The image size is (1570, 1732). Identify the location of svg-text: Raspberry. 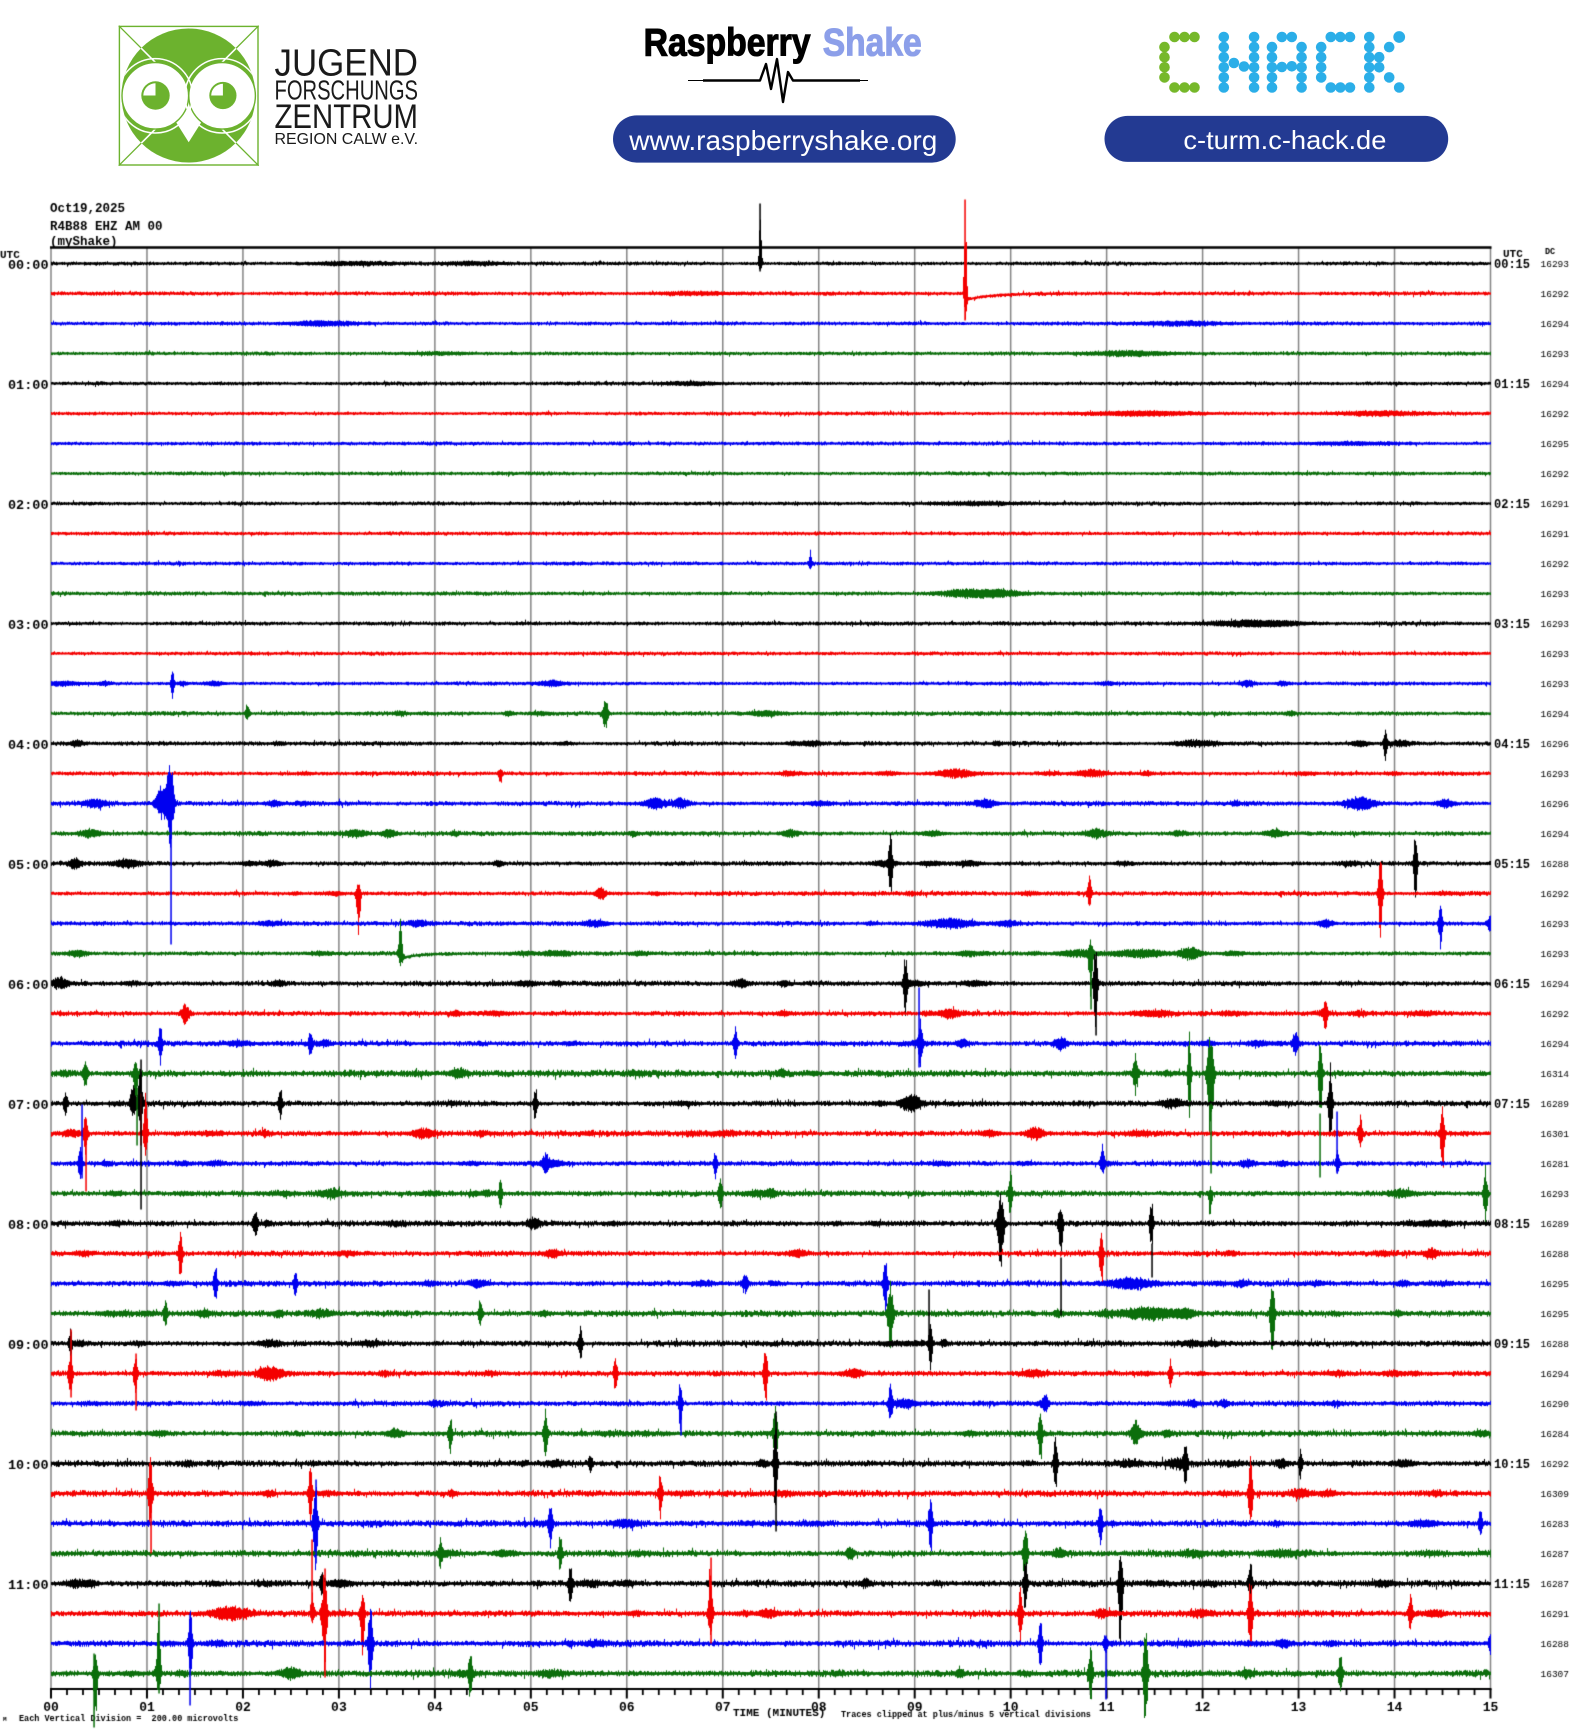
(727, 43).